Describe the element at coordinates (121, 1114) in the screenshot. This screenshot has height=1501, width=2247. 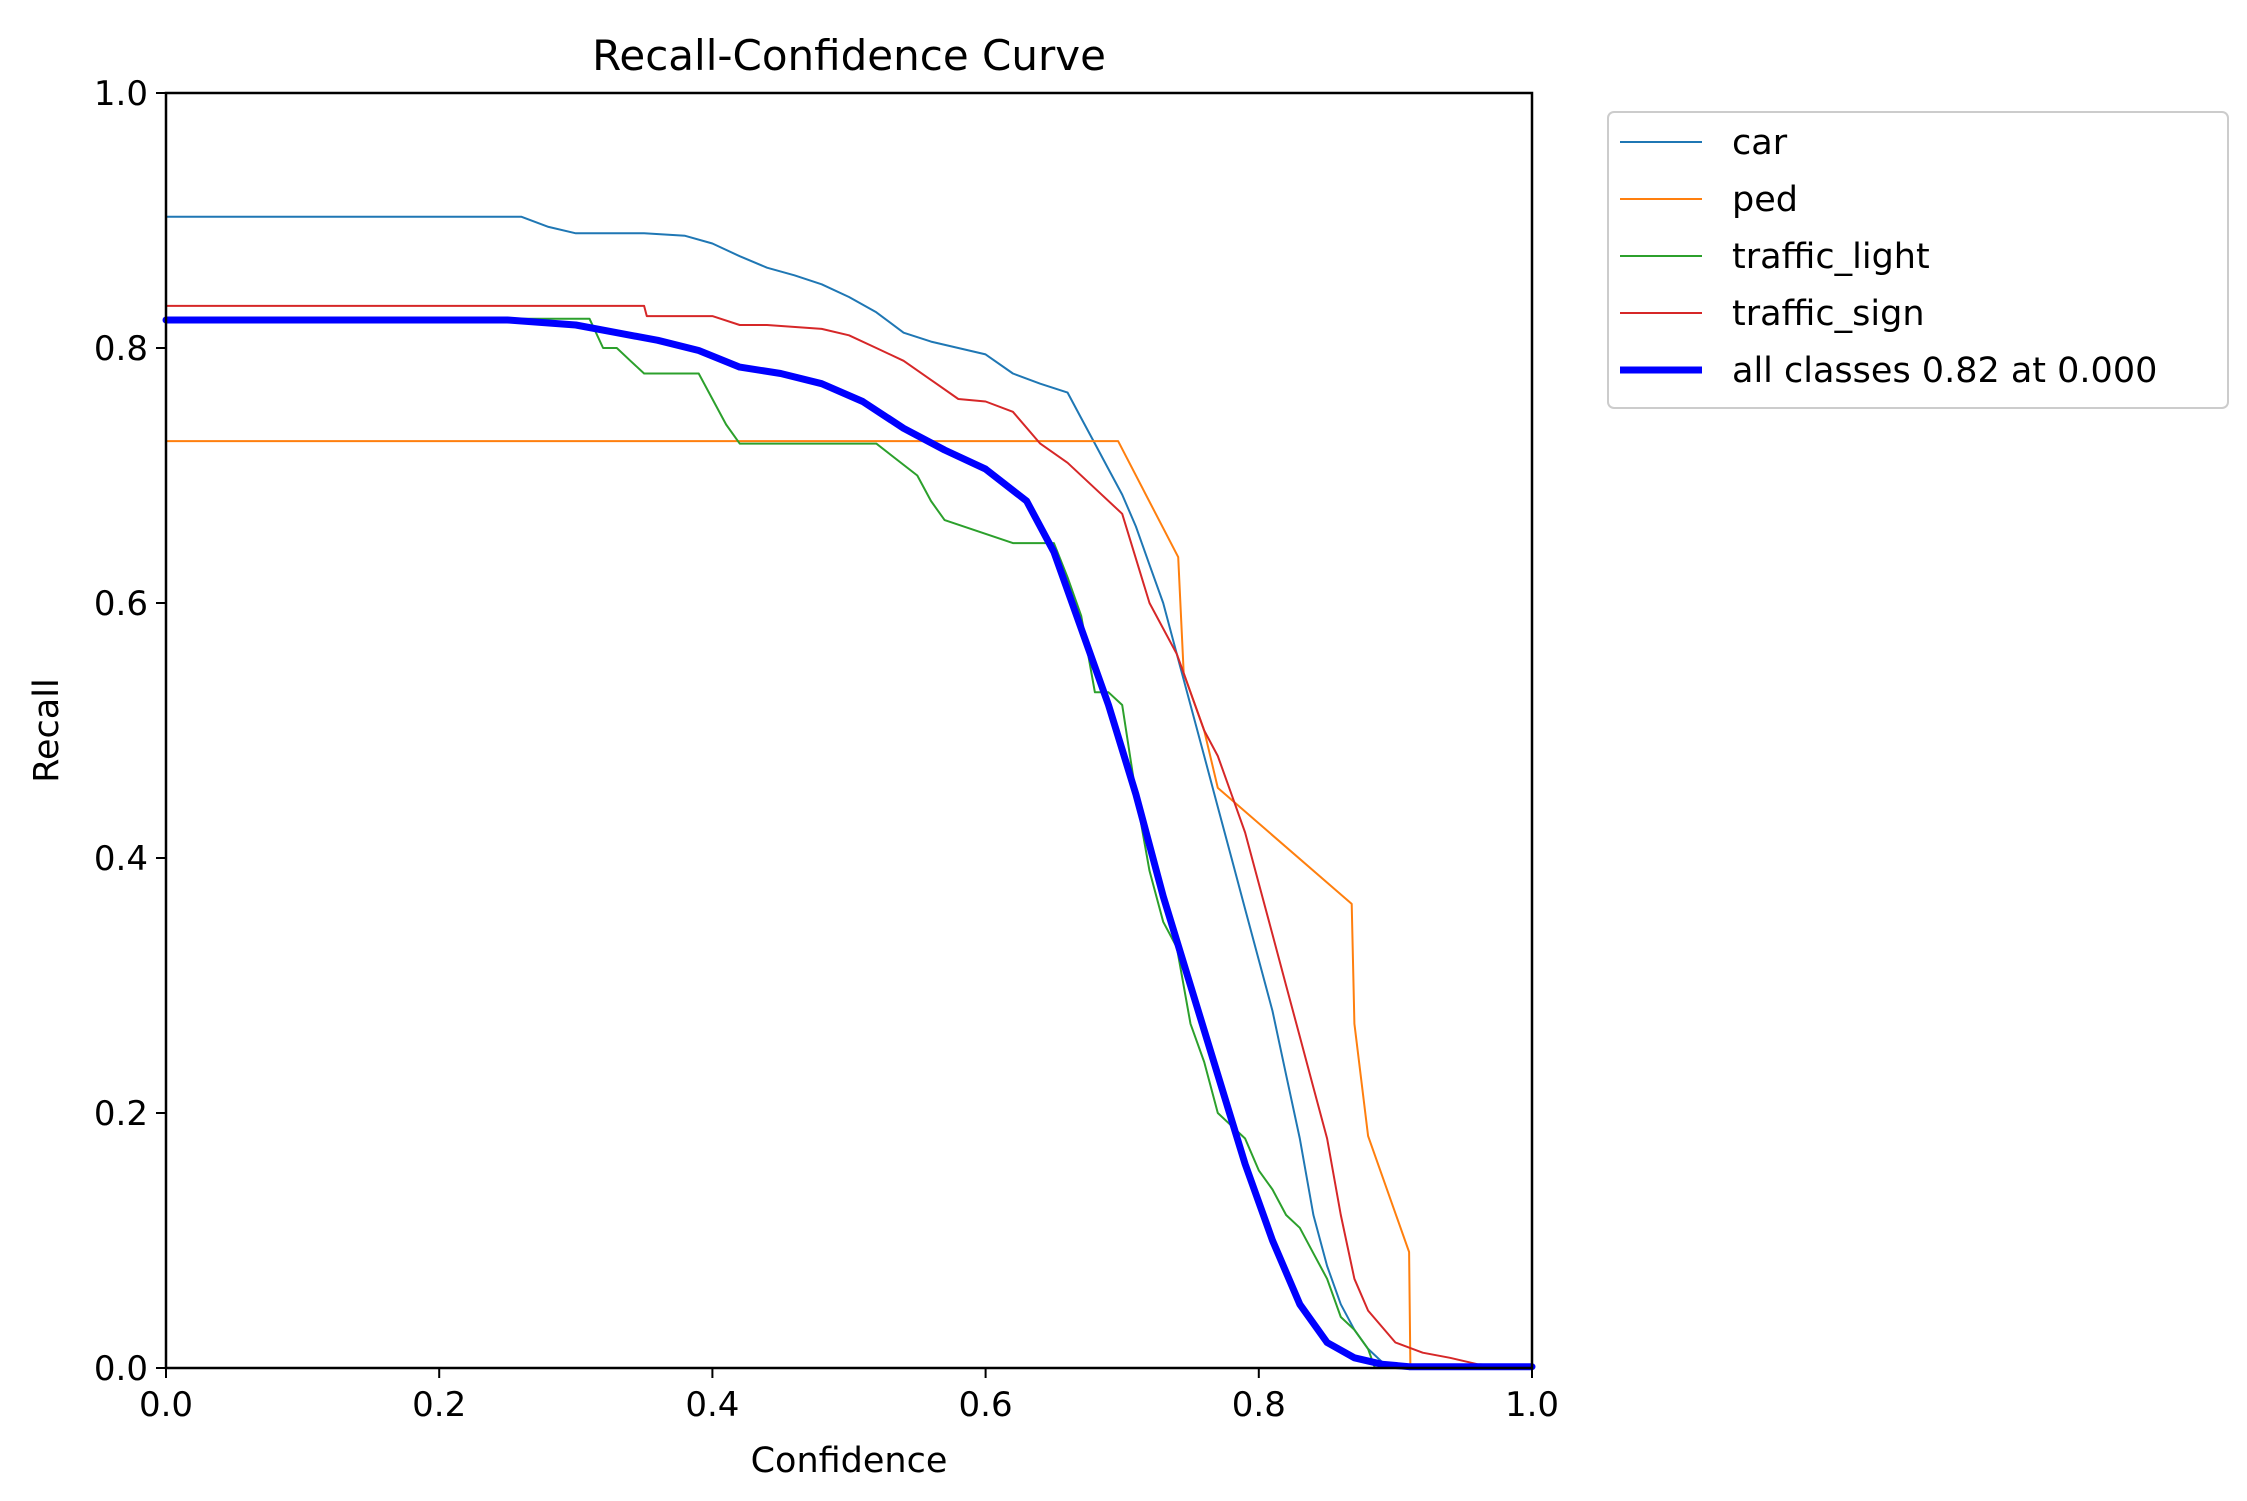
I see `y-tick-label: 0.2` at that location.